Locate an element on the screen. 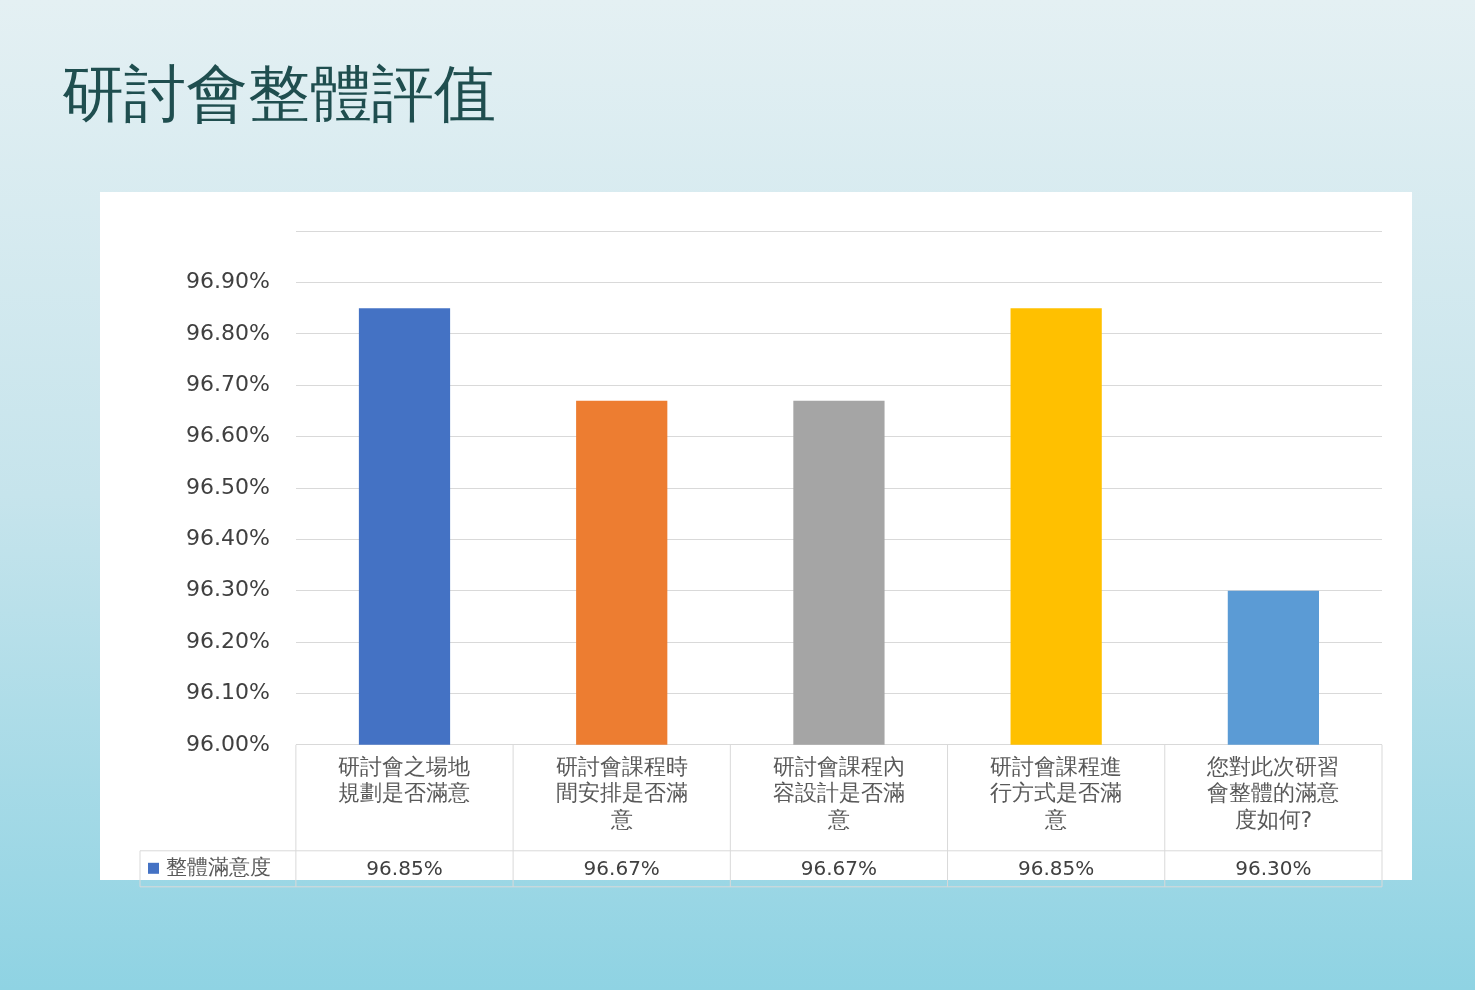  y-tick-label: 96.30% is located at coordinates (228, 589).